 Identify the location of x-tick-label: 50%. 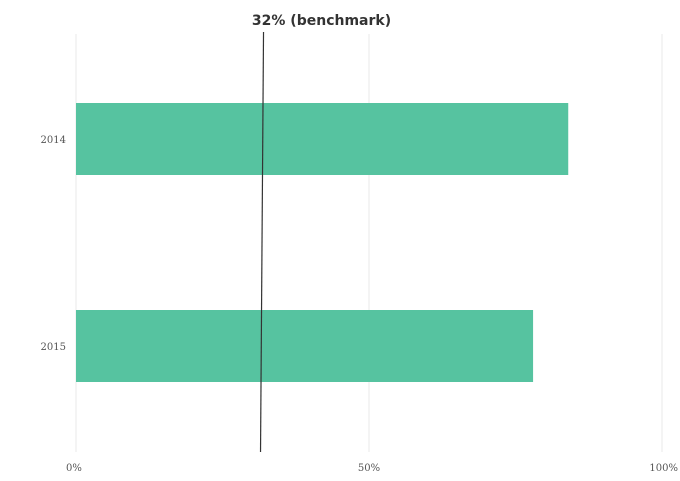
(369, 468).